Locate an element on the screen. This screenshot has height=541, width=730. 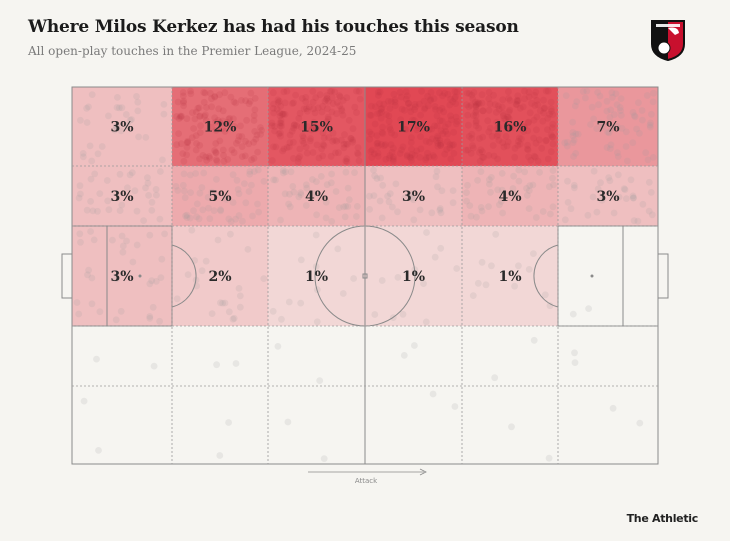
zone-label: 3% is located at coordinates (121, 197).